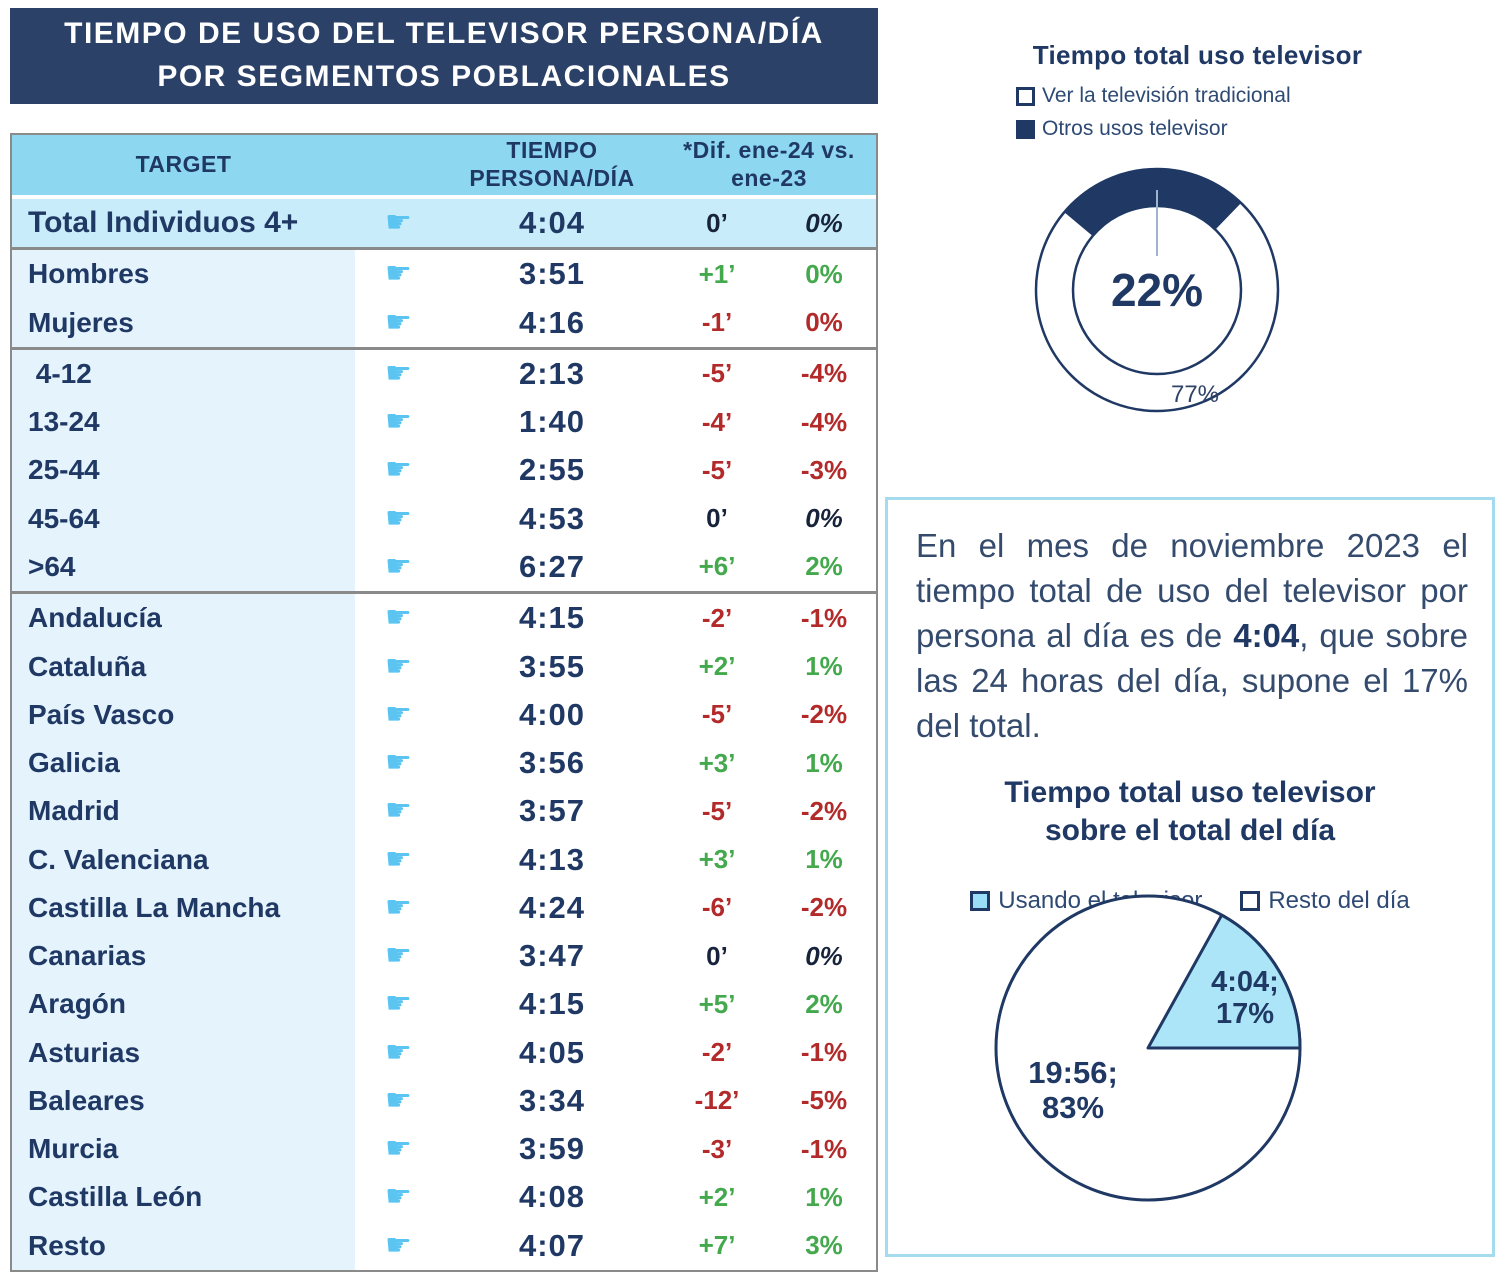 Image resolution: width=1500 pixels, height=1285 pixels. What do you see at coordinates (183, 618) in the screenshot?
I see `row-label: Andalucía` at bounding box center [183, 618].